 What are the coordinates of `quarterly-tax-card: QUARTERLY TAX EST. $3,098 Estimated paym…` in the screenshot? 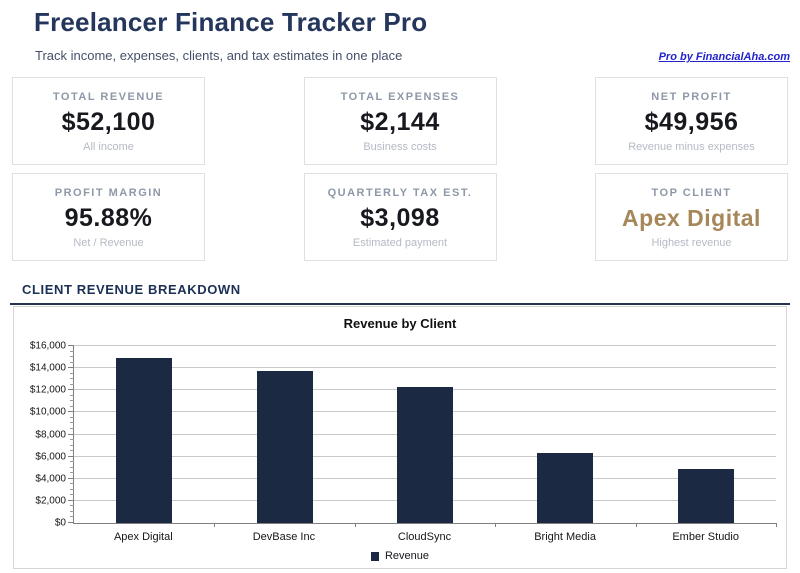 It's located at (400, 217).